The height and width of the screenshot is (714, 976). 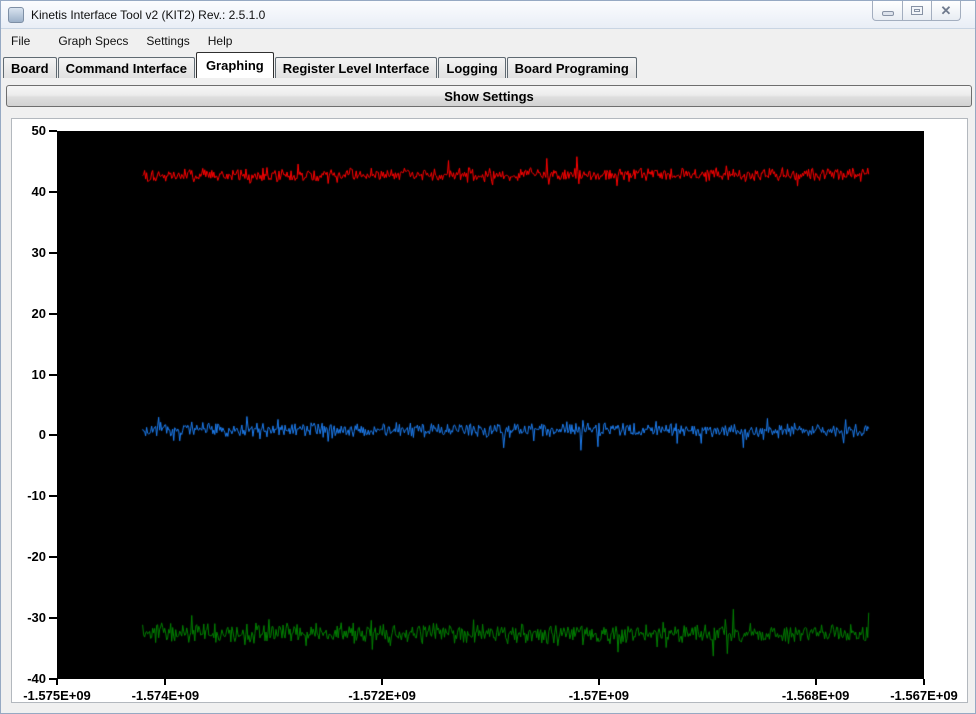 What do you see at coordinates (356, 67) in the screenshot?
I see `tab-register-level-interface: Register Level Interface` at bounding box center [356, 67].